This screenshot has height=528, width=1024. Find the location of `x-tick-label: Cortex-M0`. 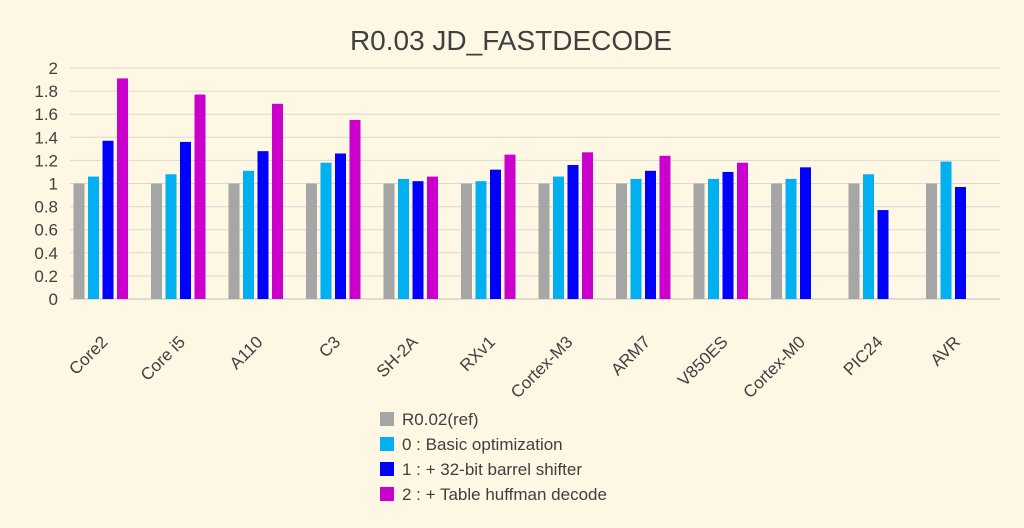

x-tick-label: Cortex-M0 is located at coordinates (775, 367).